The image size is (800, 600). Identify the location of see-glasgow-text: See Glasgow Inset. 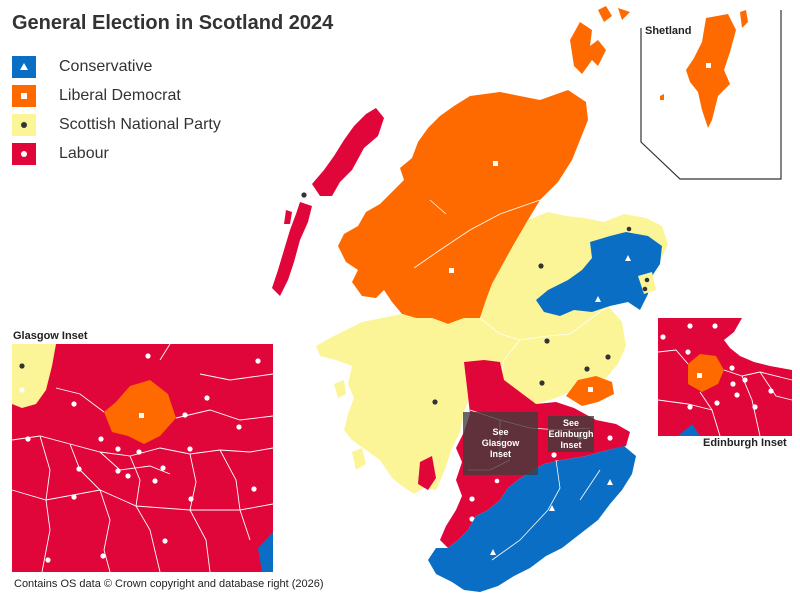
(500, 443).